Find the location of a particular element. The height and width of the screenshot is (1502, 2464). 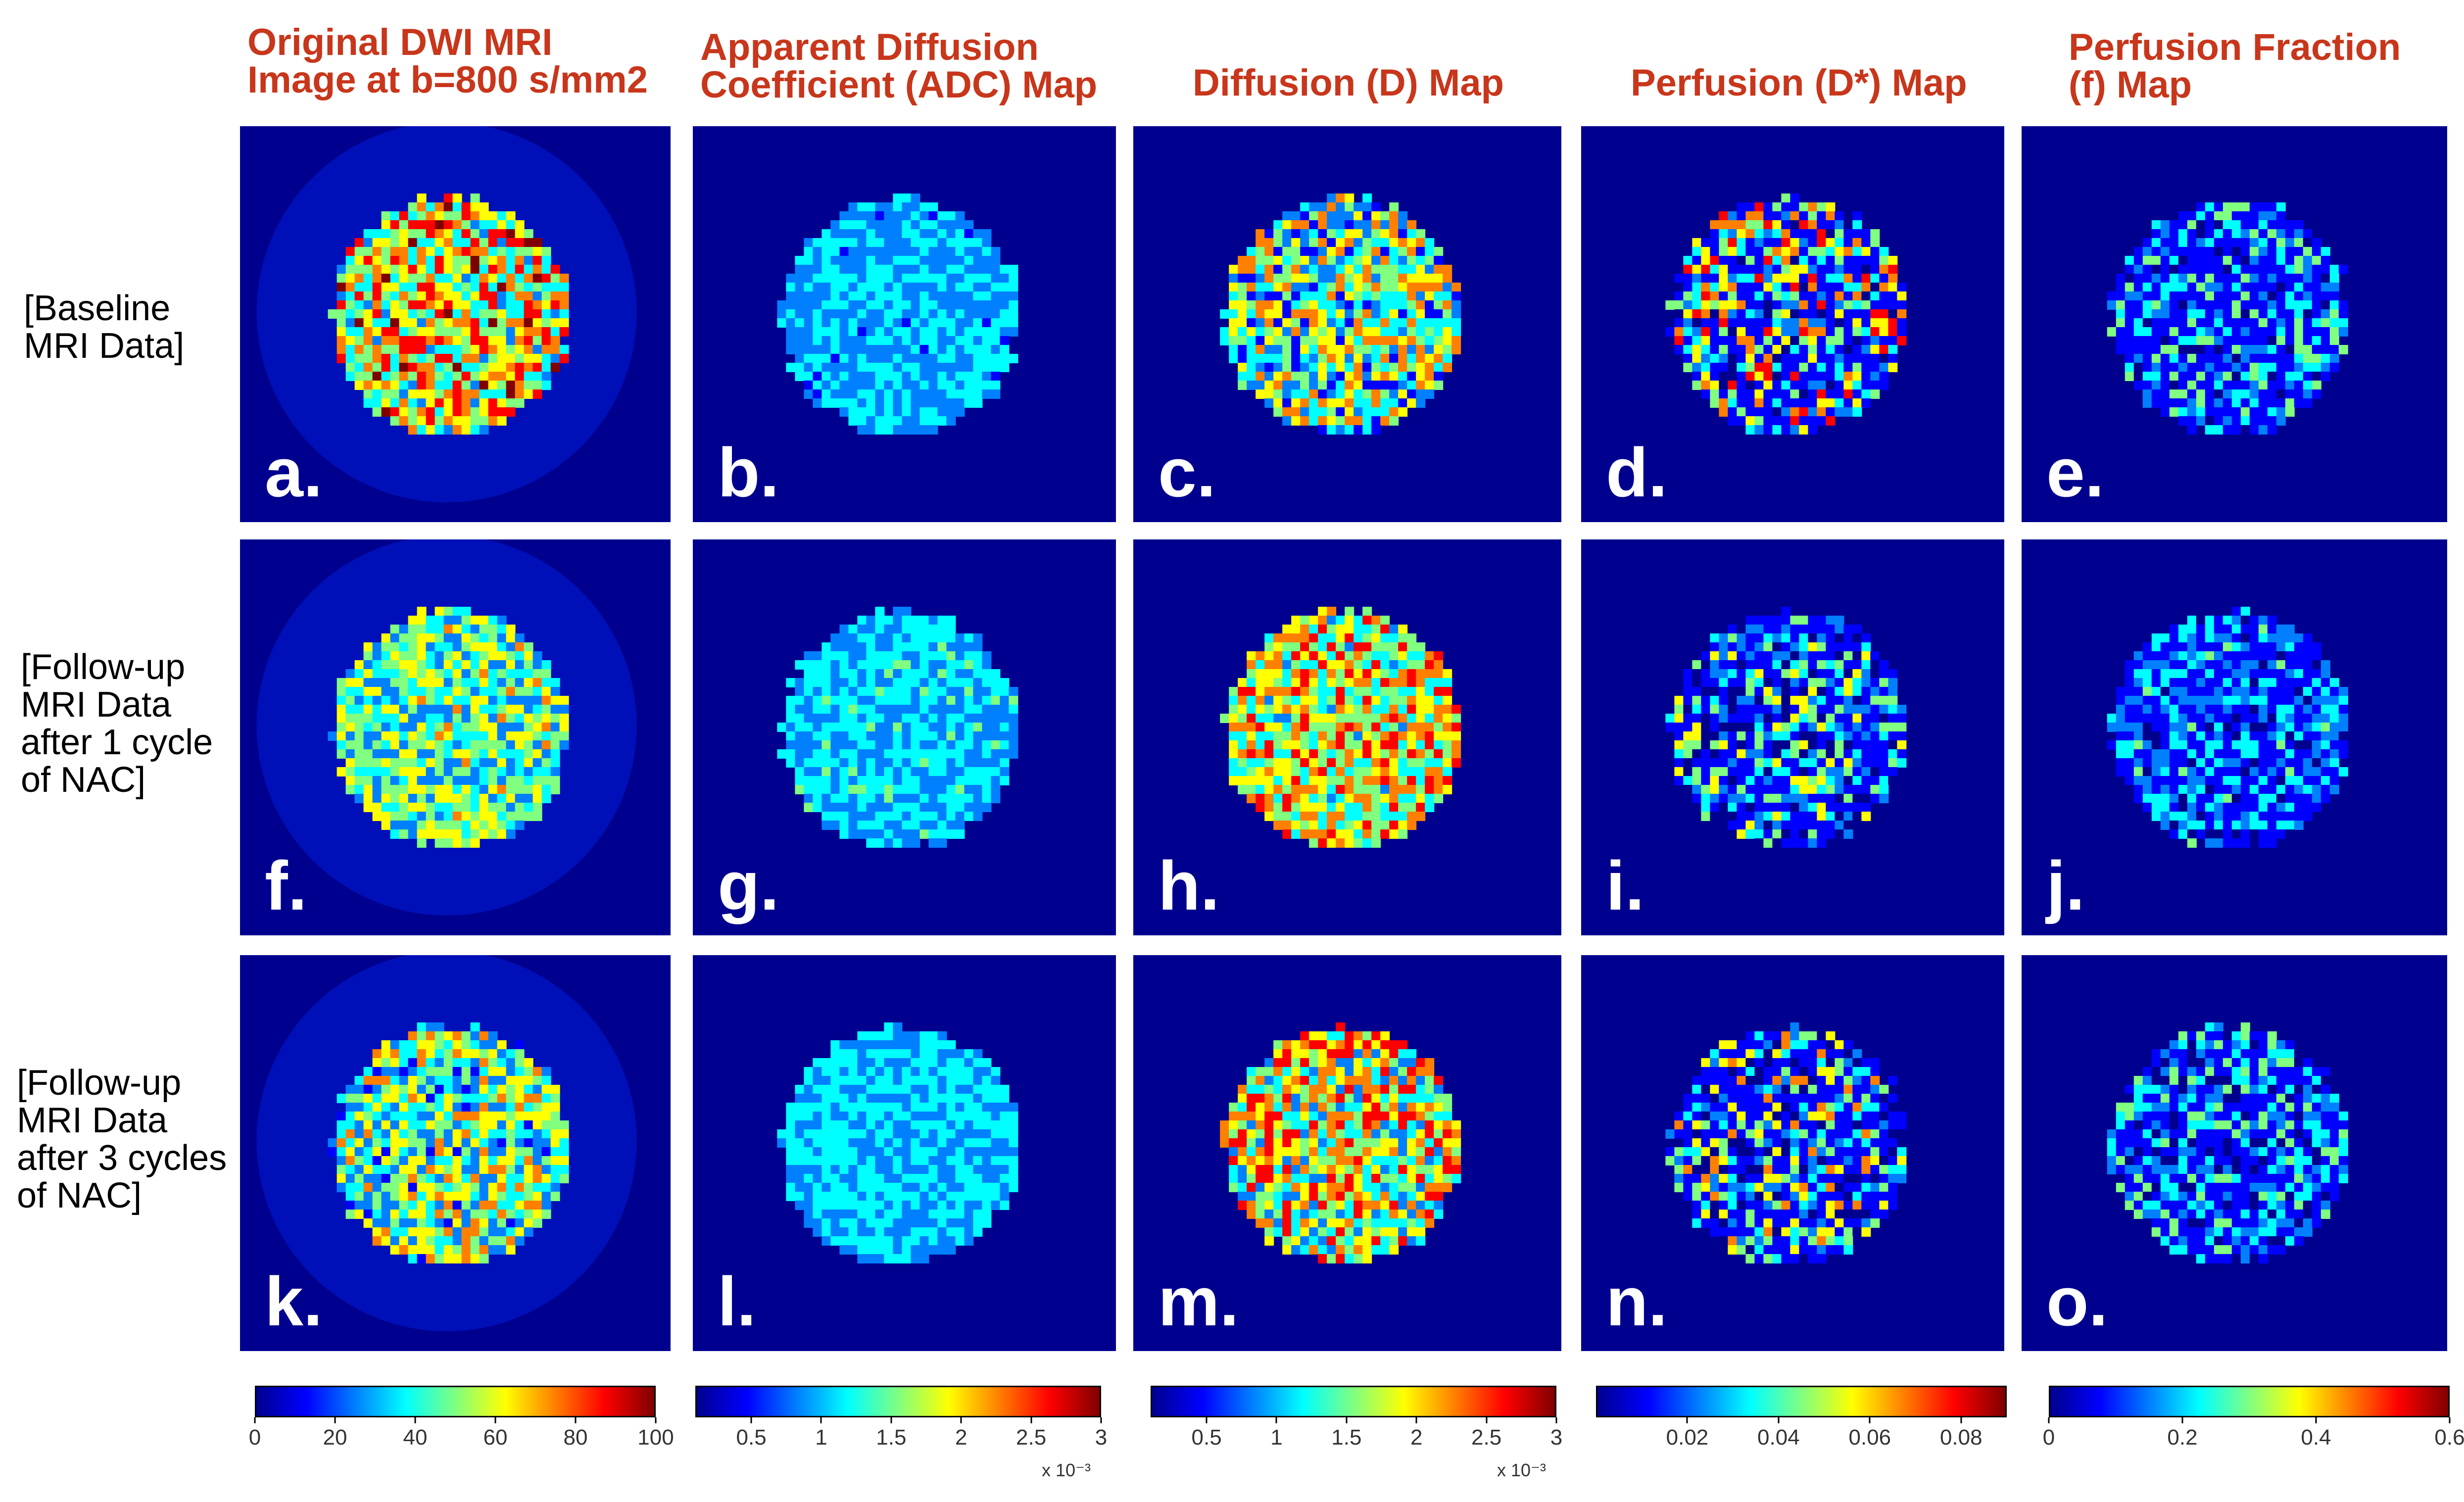

column-title-perfusion-fraction: Perfusion Fraction (f) Map is located at coordinates (2235, 67).